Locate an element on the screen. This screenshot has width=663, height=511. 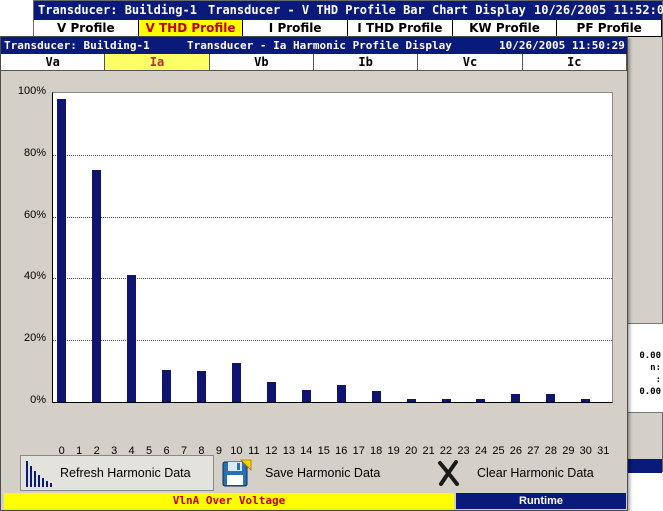
clear-harmonic-button: Clear Harmonic Data is located at coordinates (527, 473).